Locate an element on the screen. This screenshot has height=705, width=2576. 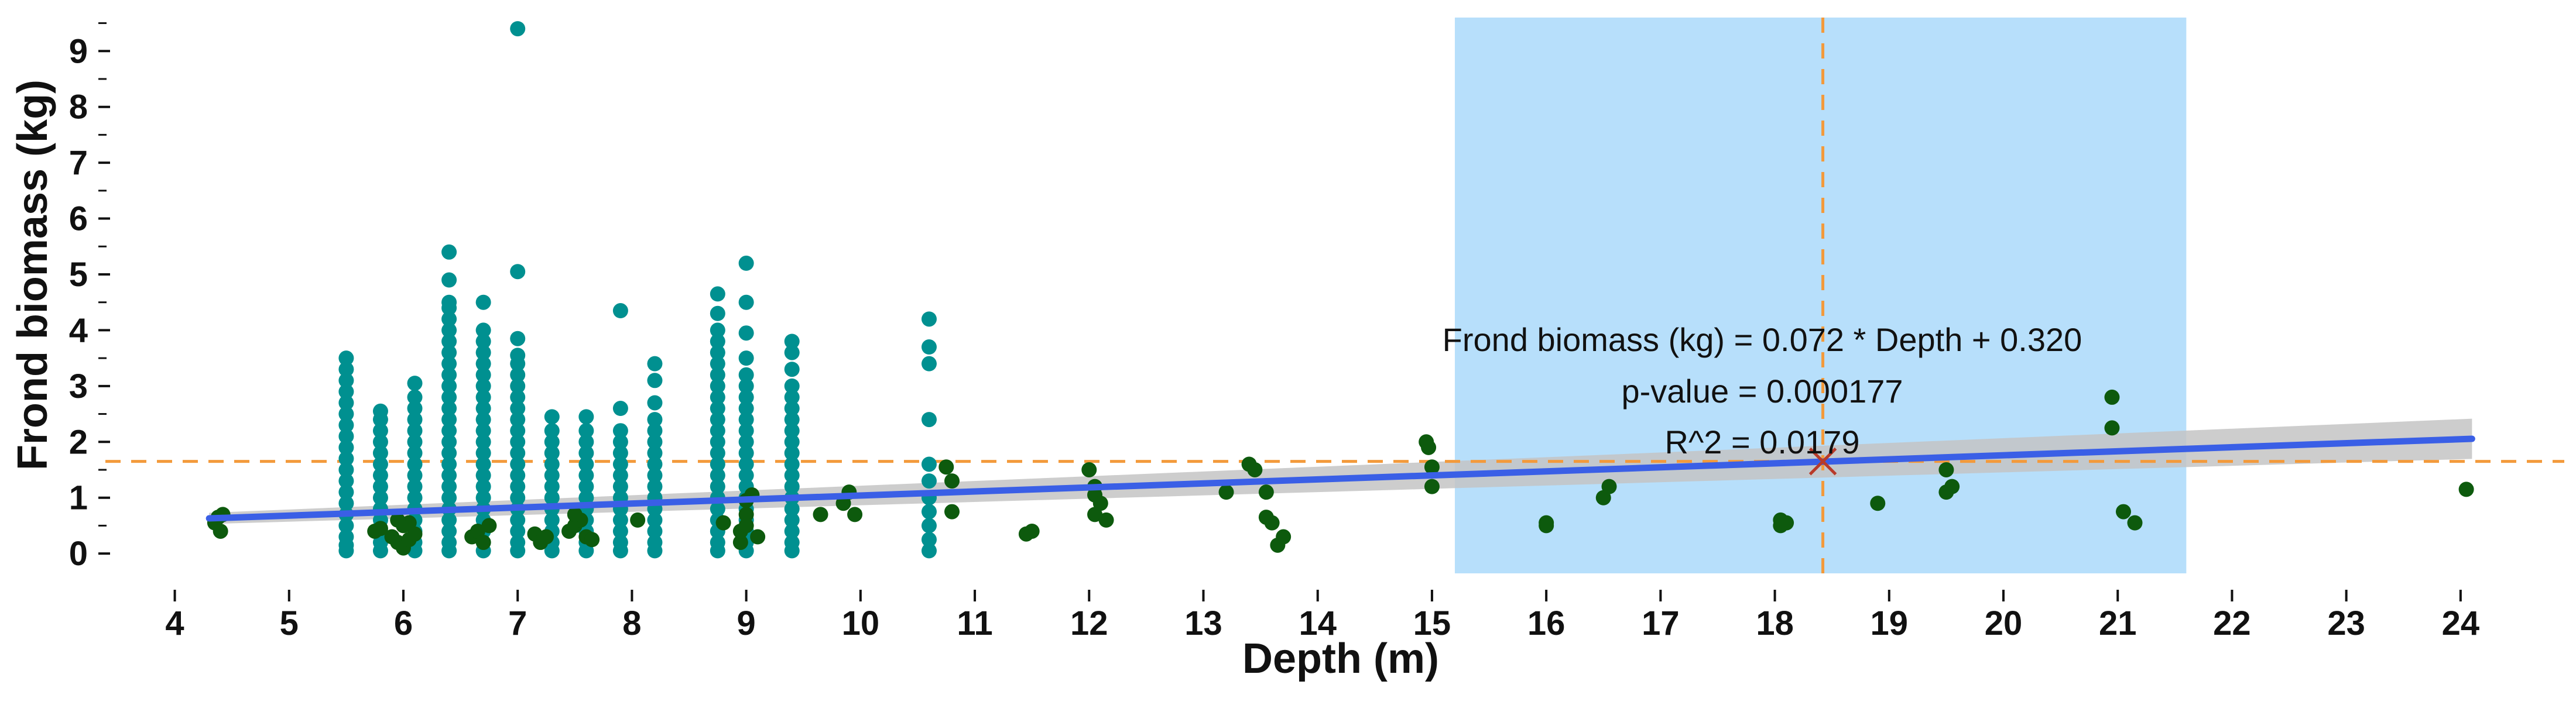
reference-marker is located at coordinates (1822, 461).